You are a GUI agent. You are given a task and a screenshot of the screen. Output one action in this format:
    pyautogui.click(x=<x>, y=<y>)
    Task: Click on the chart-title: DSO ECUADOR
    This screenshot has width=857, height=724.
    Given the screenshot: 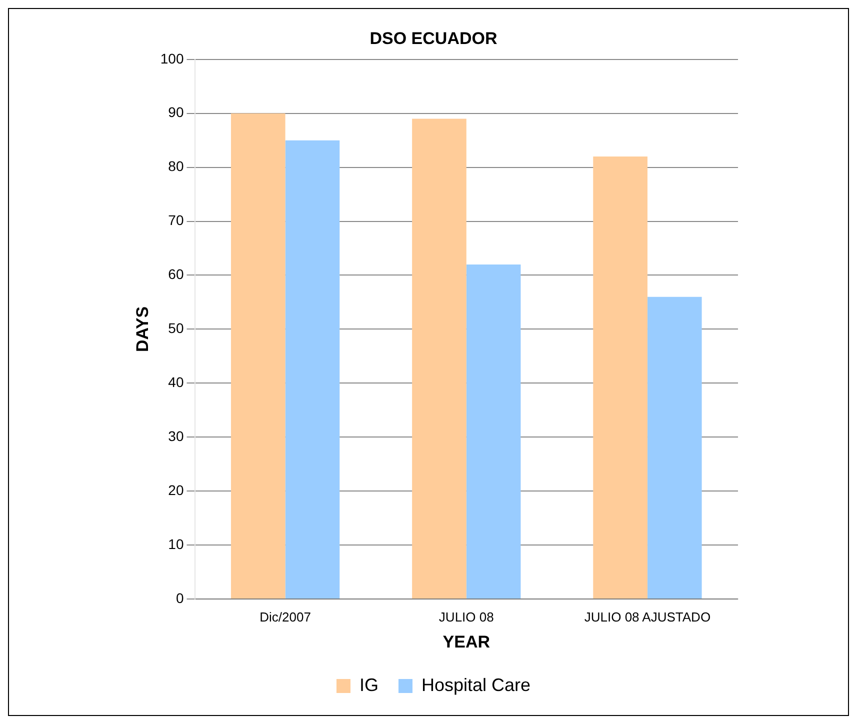 What is the action you would take?
    pyautogui.click(x=434, y=38)
    